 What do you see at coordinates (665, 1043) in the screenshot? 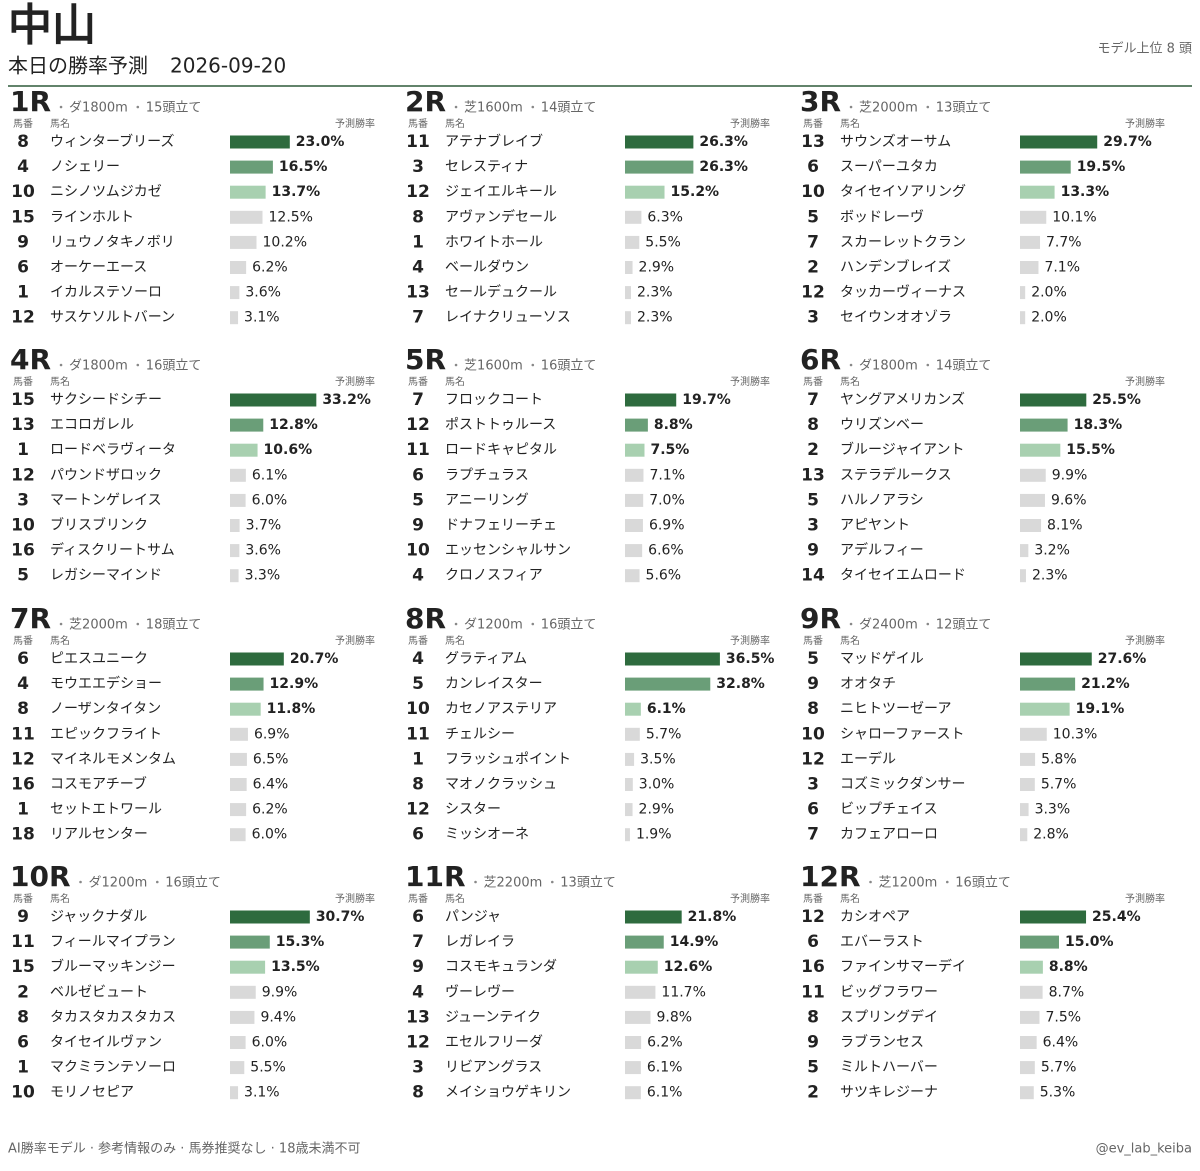
I see `rate-label: 6.2%` at bounding box center [665, 1043].